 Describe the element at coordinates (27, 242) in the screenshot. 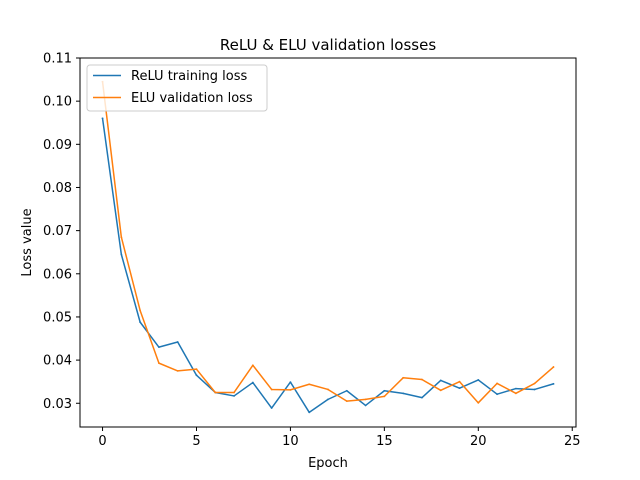

I see `y-axis-label: Loss value` at that location.